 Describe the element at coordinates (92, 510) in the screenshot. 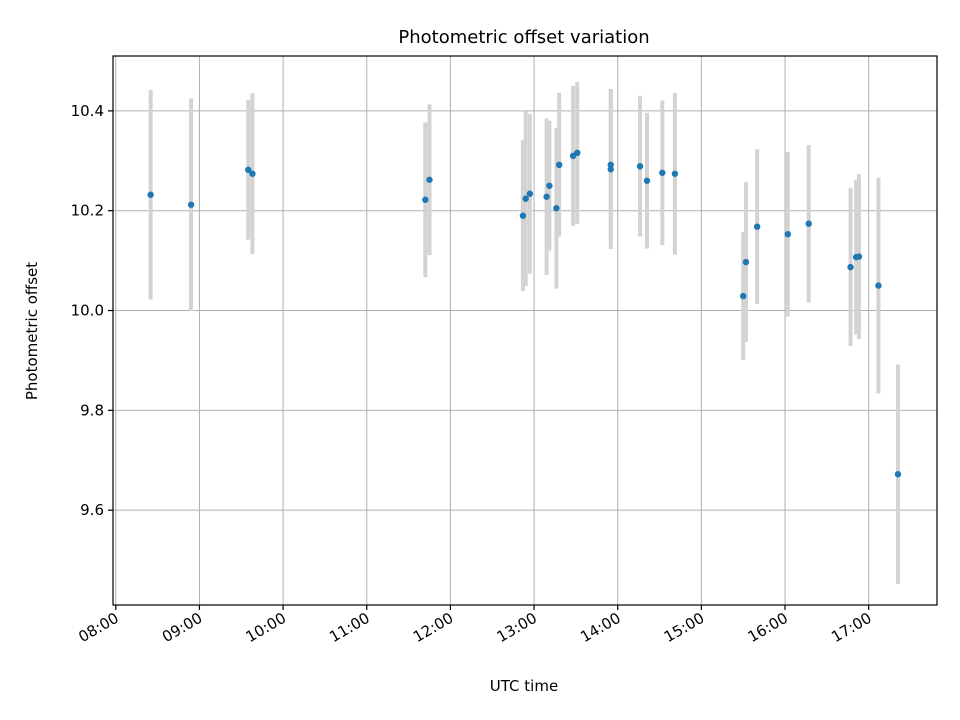

I see `y-tick-label: 9.6` at that location.